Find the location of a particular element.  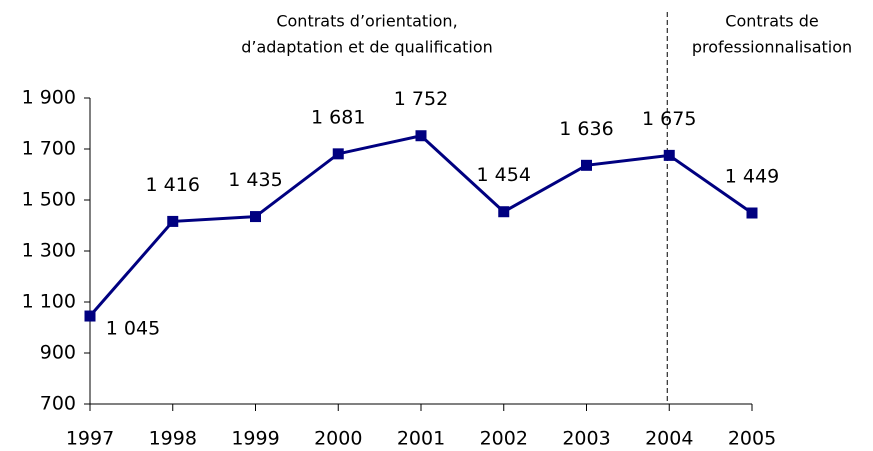

y-tick-label: 1 100 is located at coordinates (49, 302).